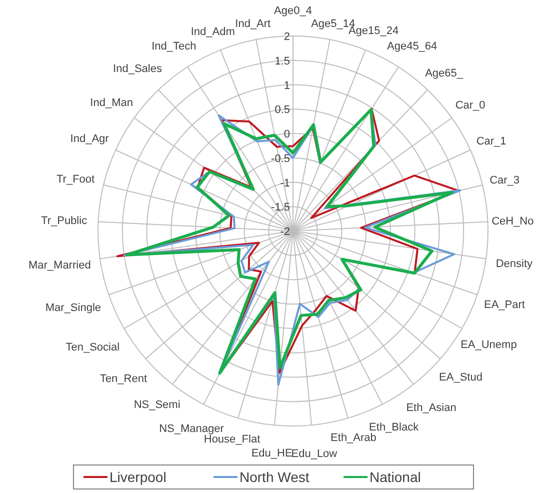 Image resolution: width=547 pixels, height=493 pixels. Describe the element at coordinates (470, 106) in the screenshot. I see `spoke-label: Car_0` at that location.